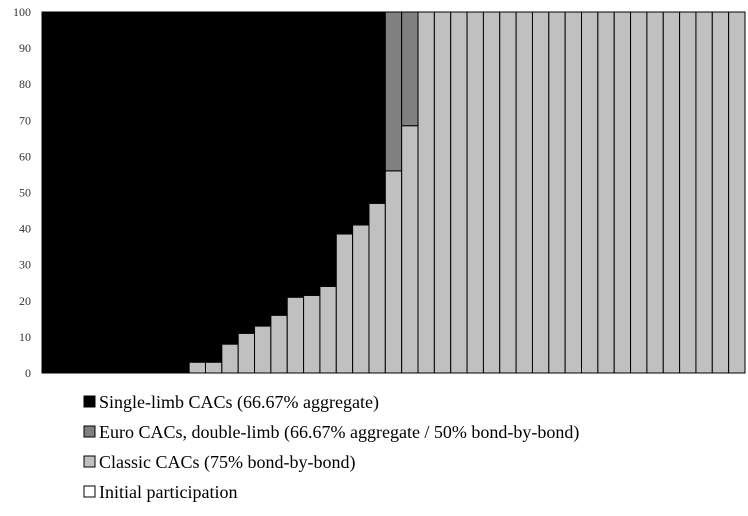 Image resolution: width=748 pixels, height=516 pixels. What do you see at coordinates (25, 156) in the screenshot?
I see `y-tick-label: 60` at bounding box center [25, 156].